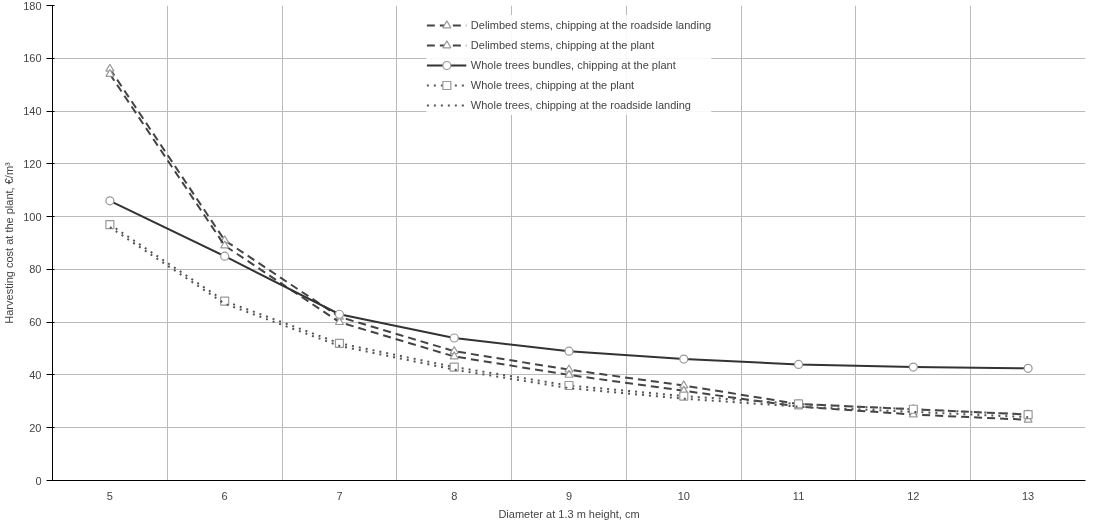 Image resolution: width=1093 pixels, height=527 pixels. What do you see at coordinates (35, 427) in the screenshot?
I see `y-tick-label: 20` at bounding box center [35, 427].